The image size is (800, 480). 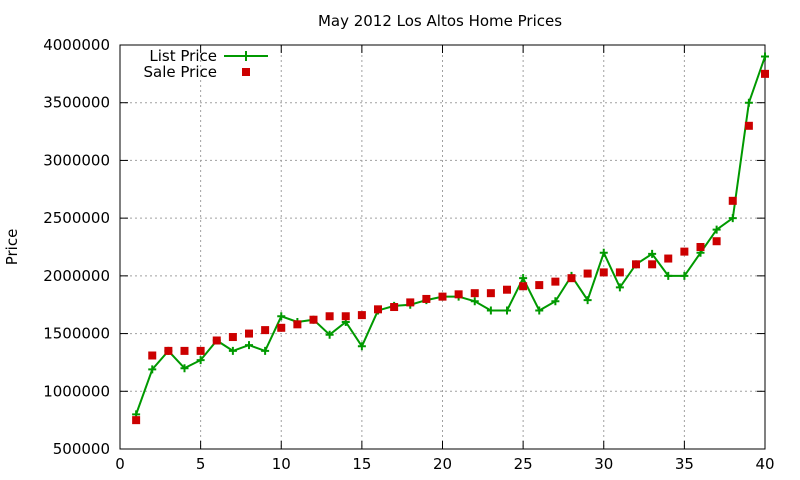 I want to click on y-tick-label: 1500000, so click(x=76, y=334).